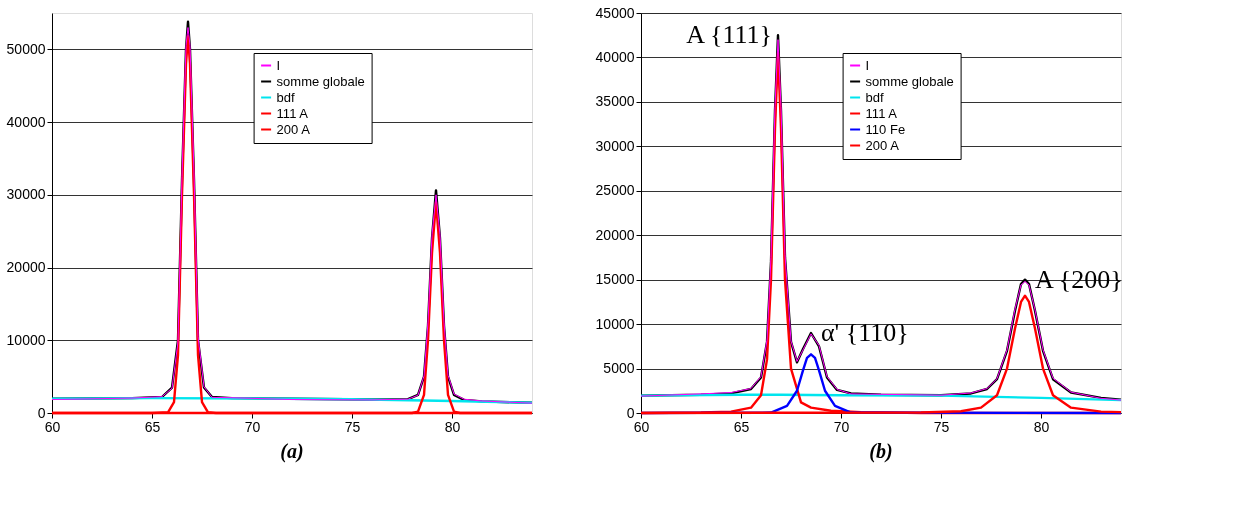 Image resolution: width=1249 pixels, height=522 pixels. I want to click on text: (b), so click(881, 451).